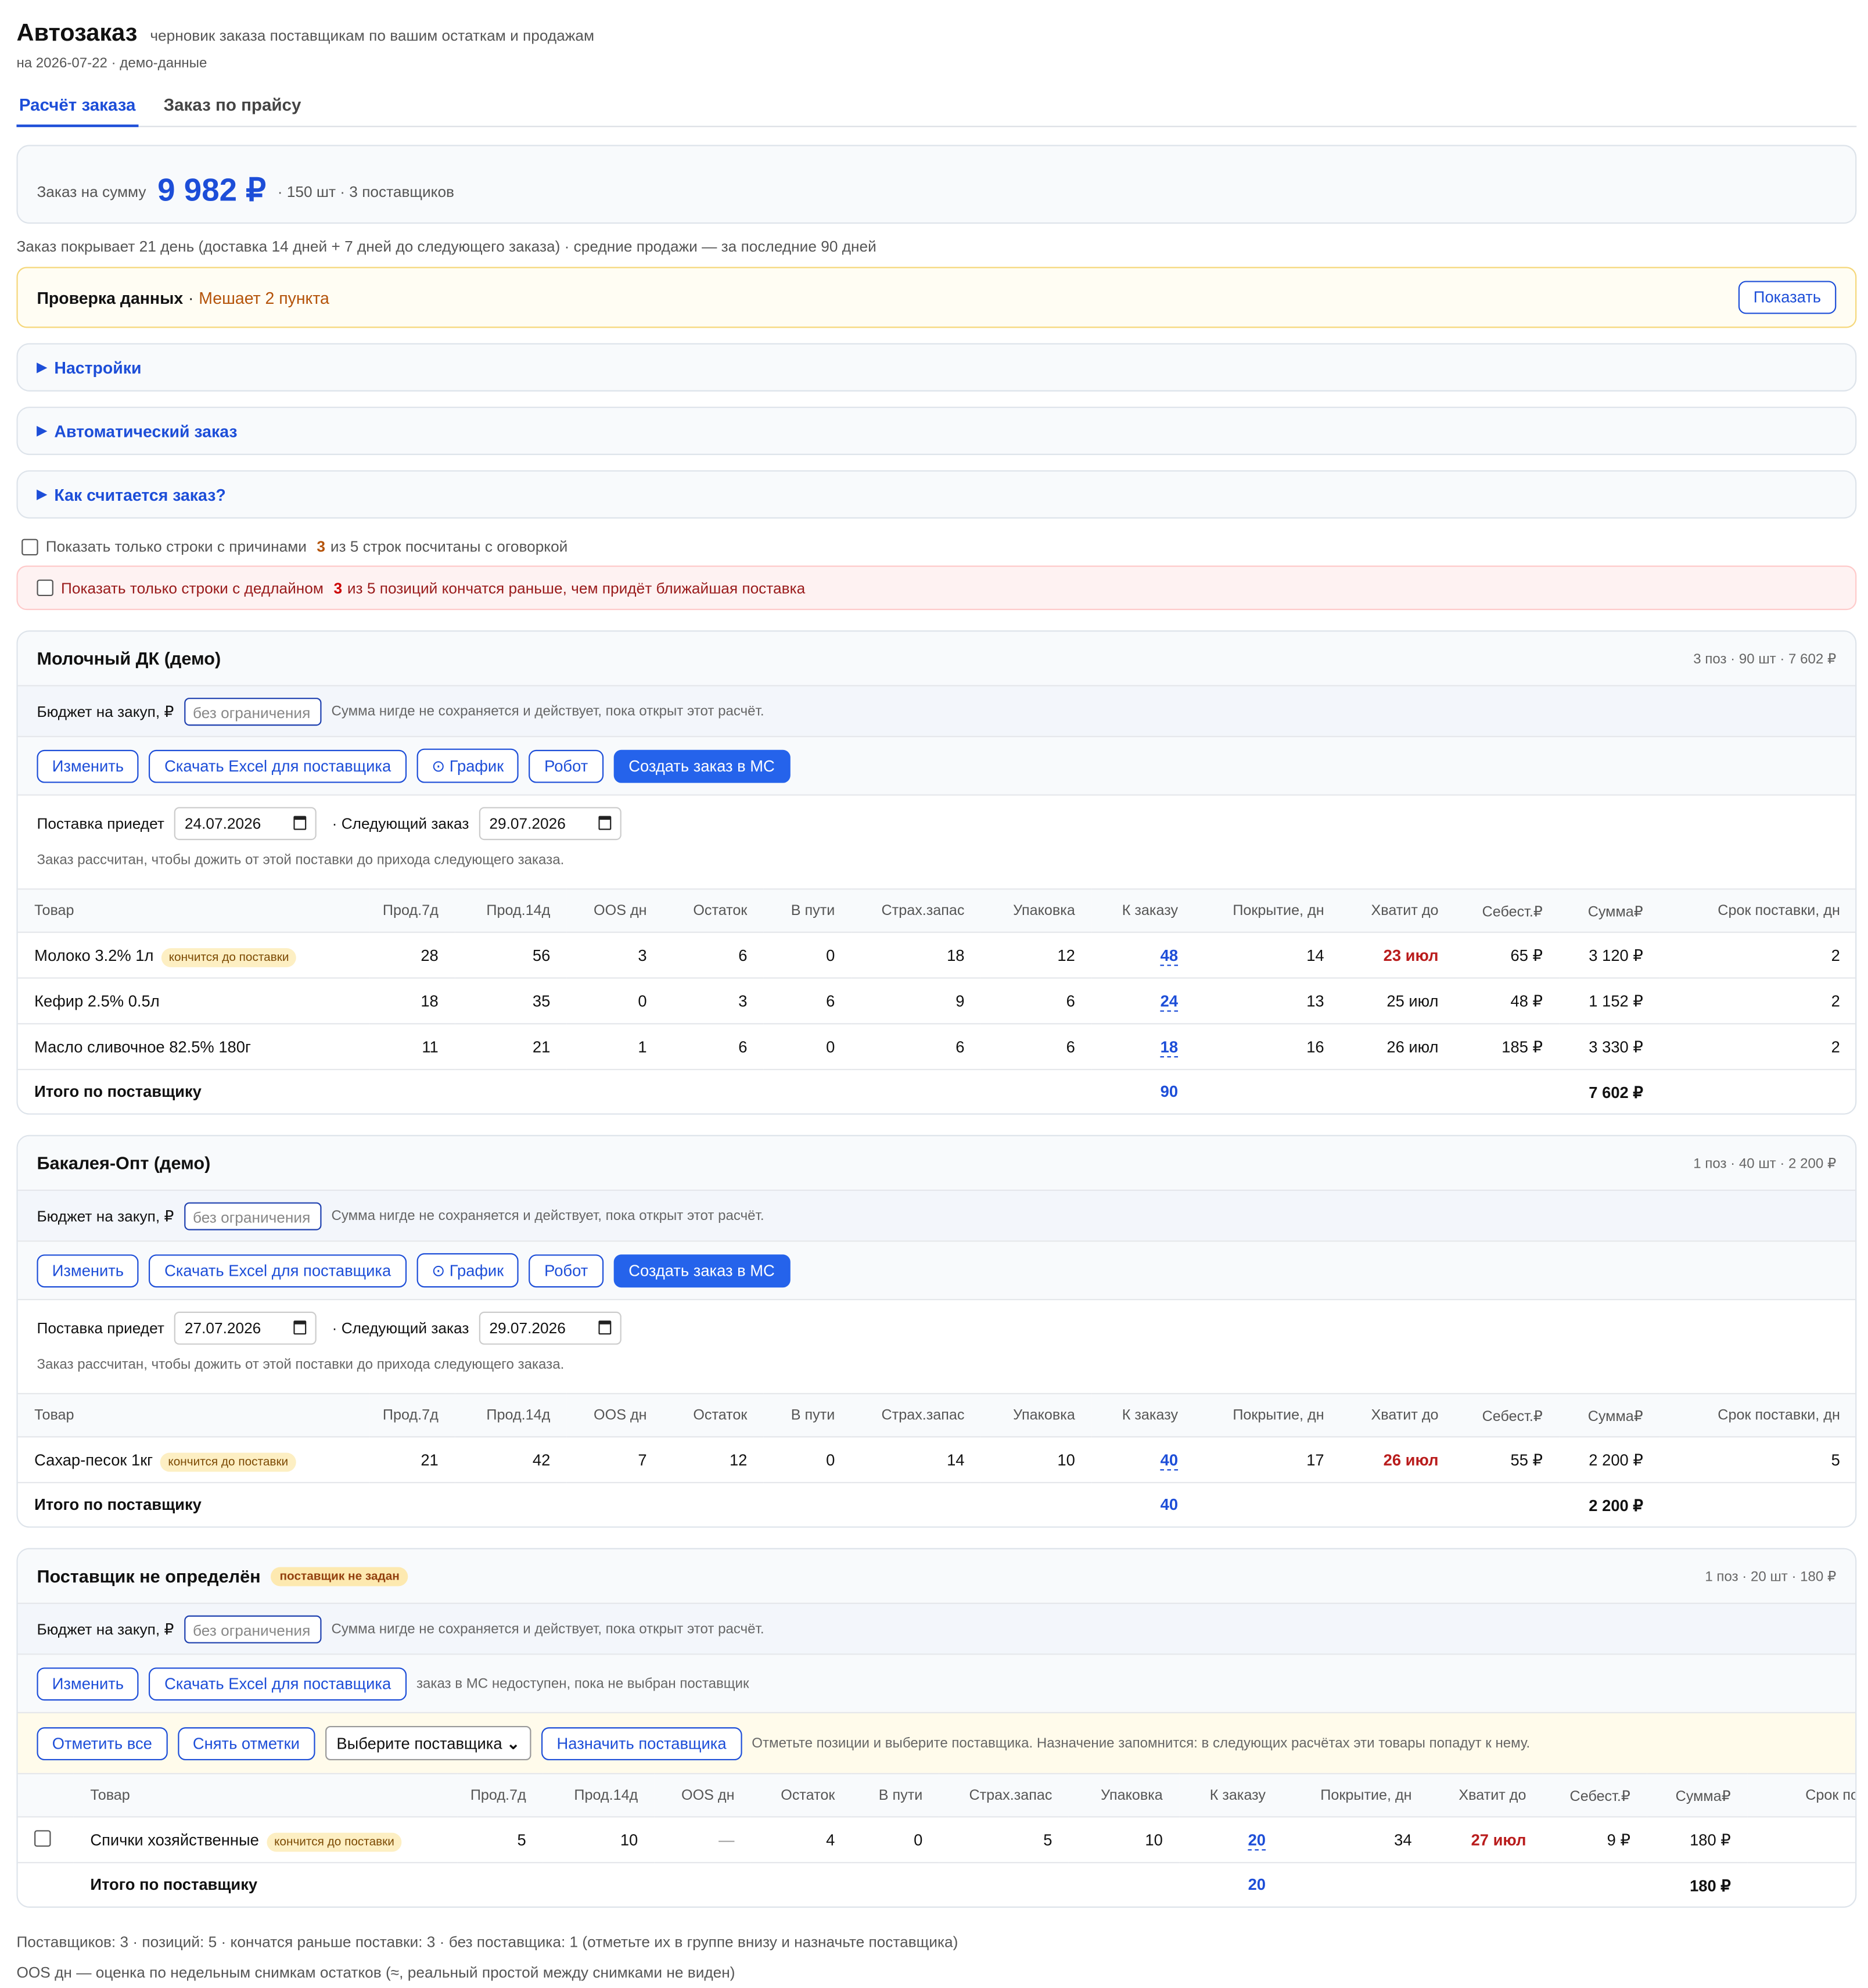 This screenshot has width=1868, height=1988. I want to click on order-cell: 18, so click(1143, 1046).